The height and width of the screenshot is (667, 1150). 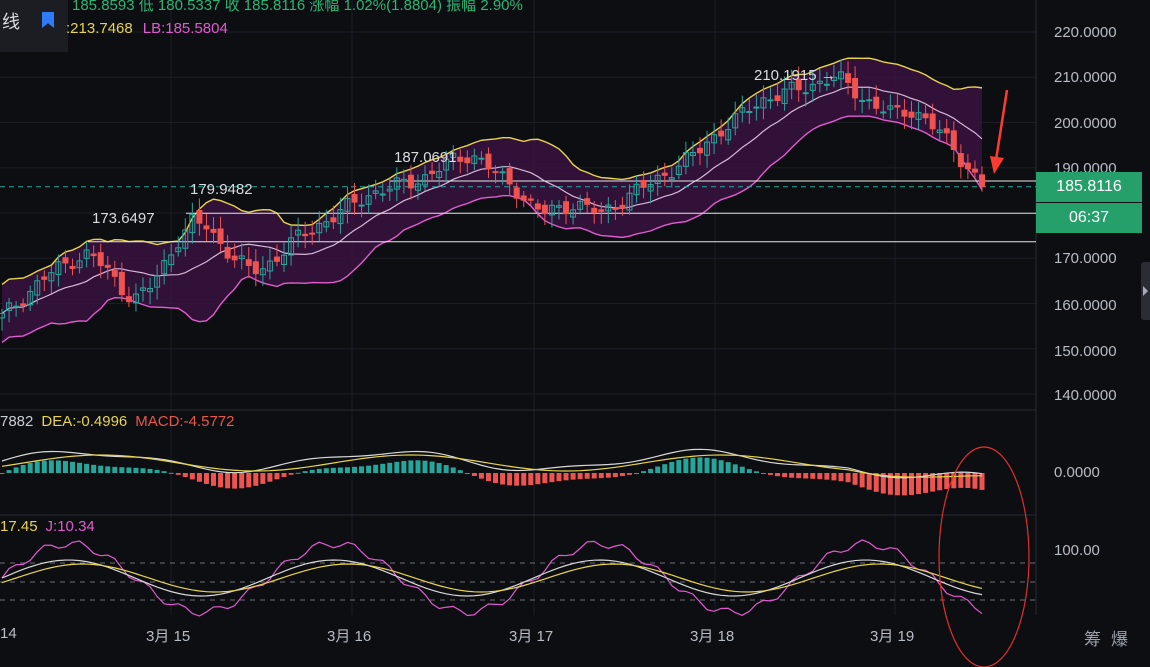 I want to click on time-tick-label: 3月 15, so click(x=168, y=636).